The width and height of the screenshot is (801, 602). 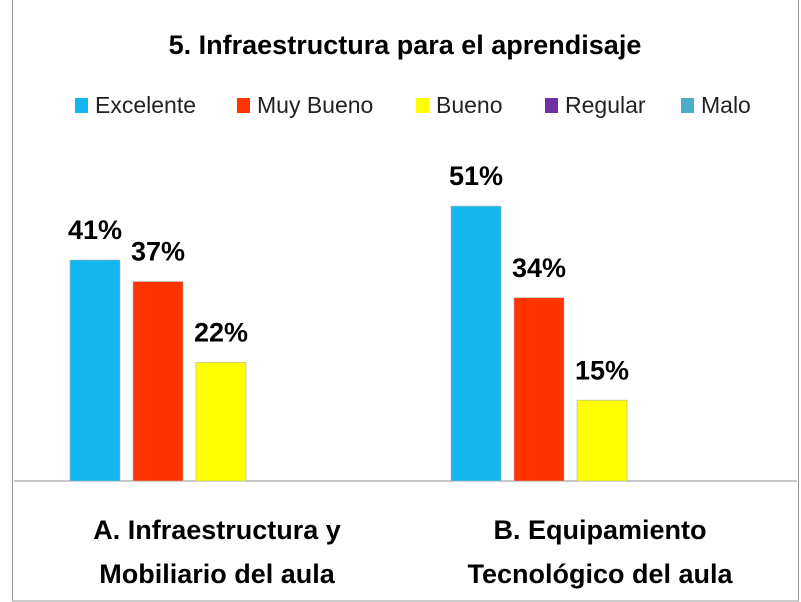 What do you see at coordinates (600, 552) in the screenshot?
I see `x-tick-label: B. Equipamiento Tecnológico del aula` at bounding box center [600, 552].